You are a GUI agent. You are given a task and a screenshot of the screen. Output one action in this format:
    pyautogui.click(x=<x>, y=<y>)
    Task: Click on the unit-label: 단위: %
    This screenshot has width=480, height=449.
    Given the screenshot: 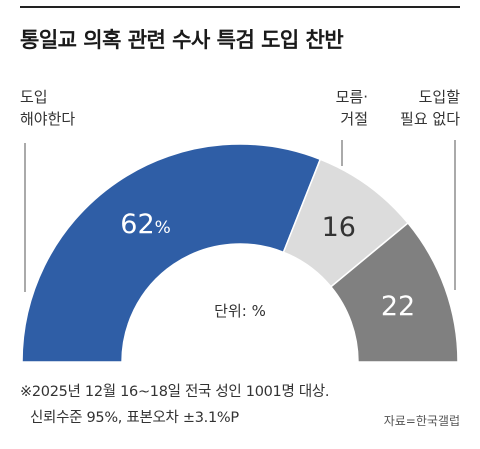 What is the action you would take?
    pyautogui.click(x=240, y=311)
    